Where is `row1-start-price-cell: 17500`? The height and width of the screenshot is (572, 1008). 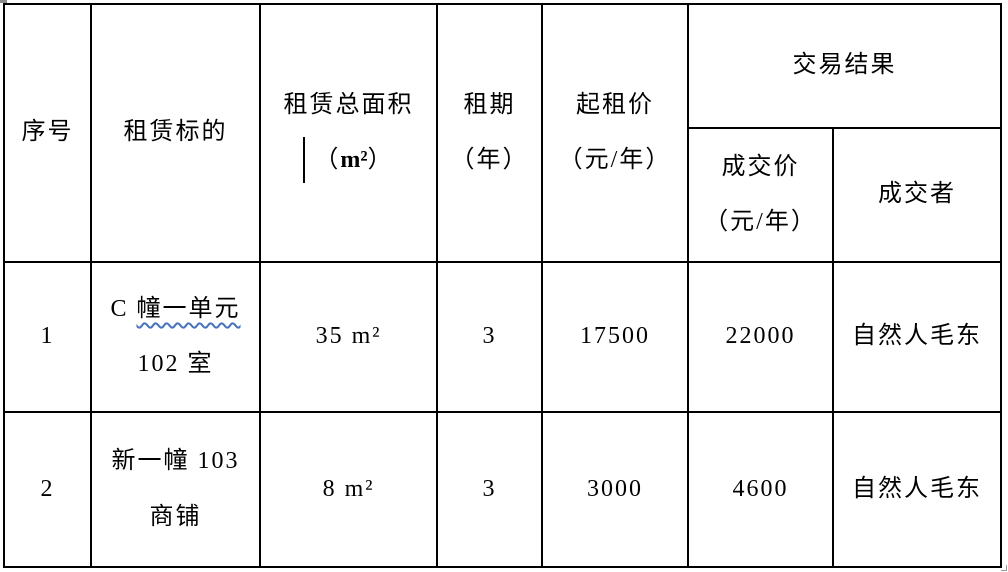 row1-start-price-cell: 17500 is located at coordinates (615, 337).